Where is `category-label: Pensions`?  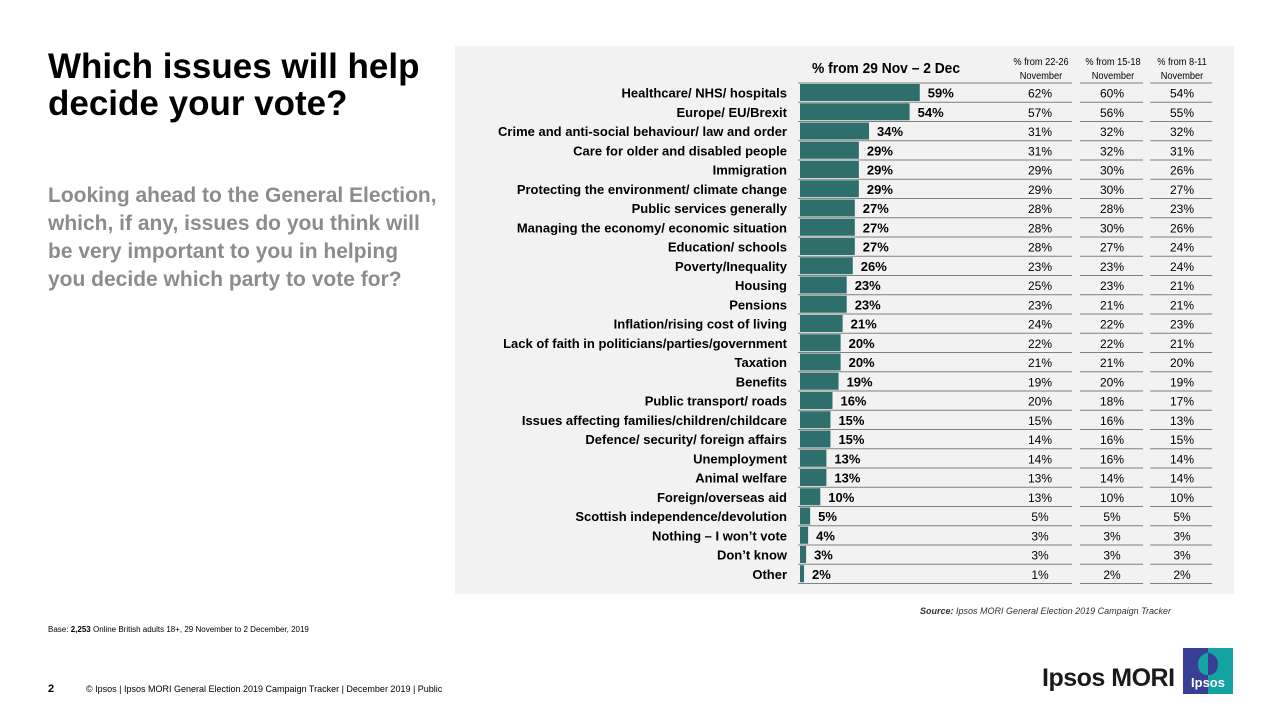
category-label: Pensions is located at coordinates (758, 304).